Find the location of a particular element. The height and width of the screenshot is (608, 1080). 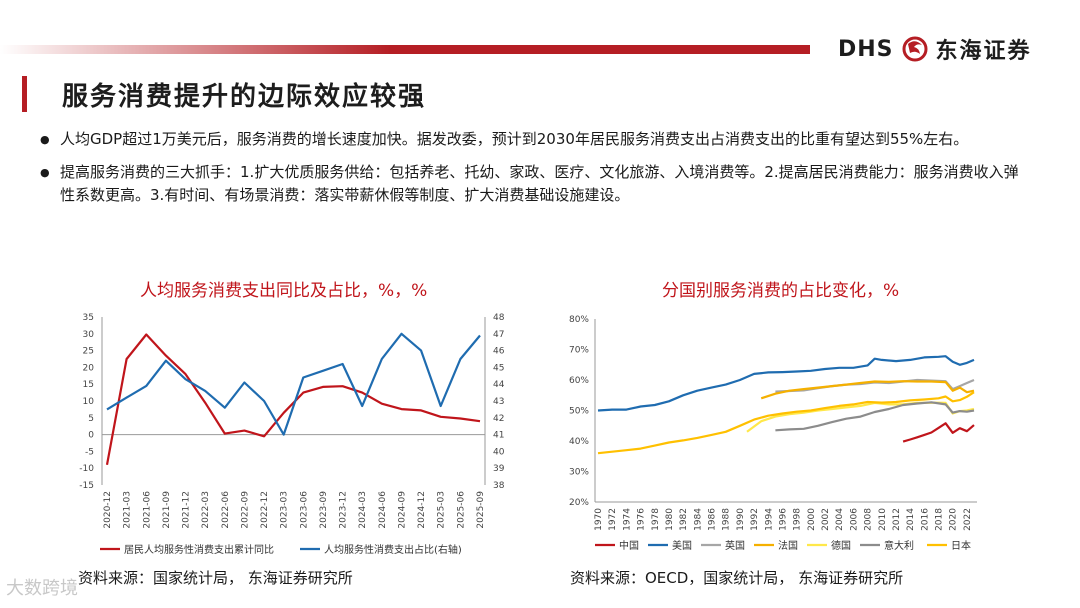

legend-label: 人均服务性消费支出占比(右轴) is located at coordinates (393, 549).